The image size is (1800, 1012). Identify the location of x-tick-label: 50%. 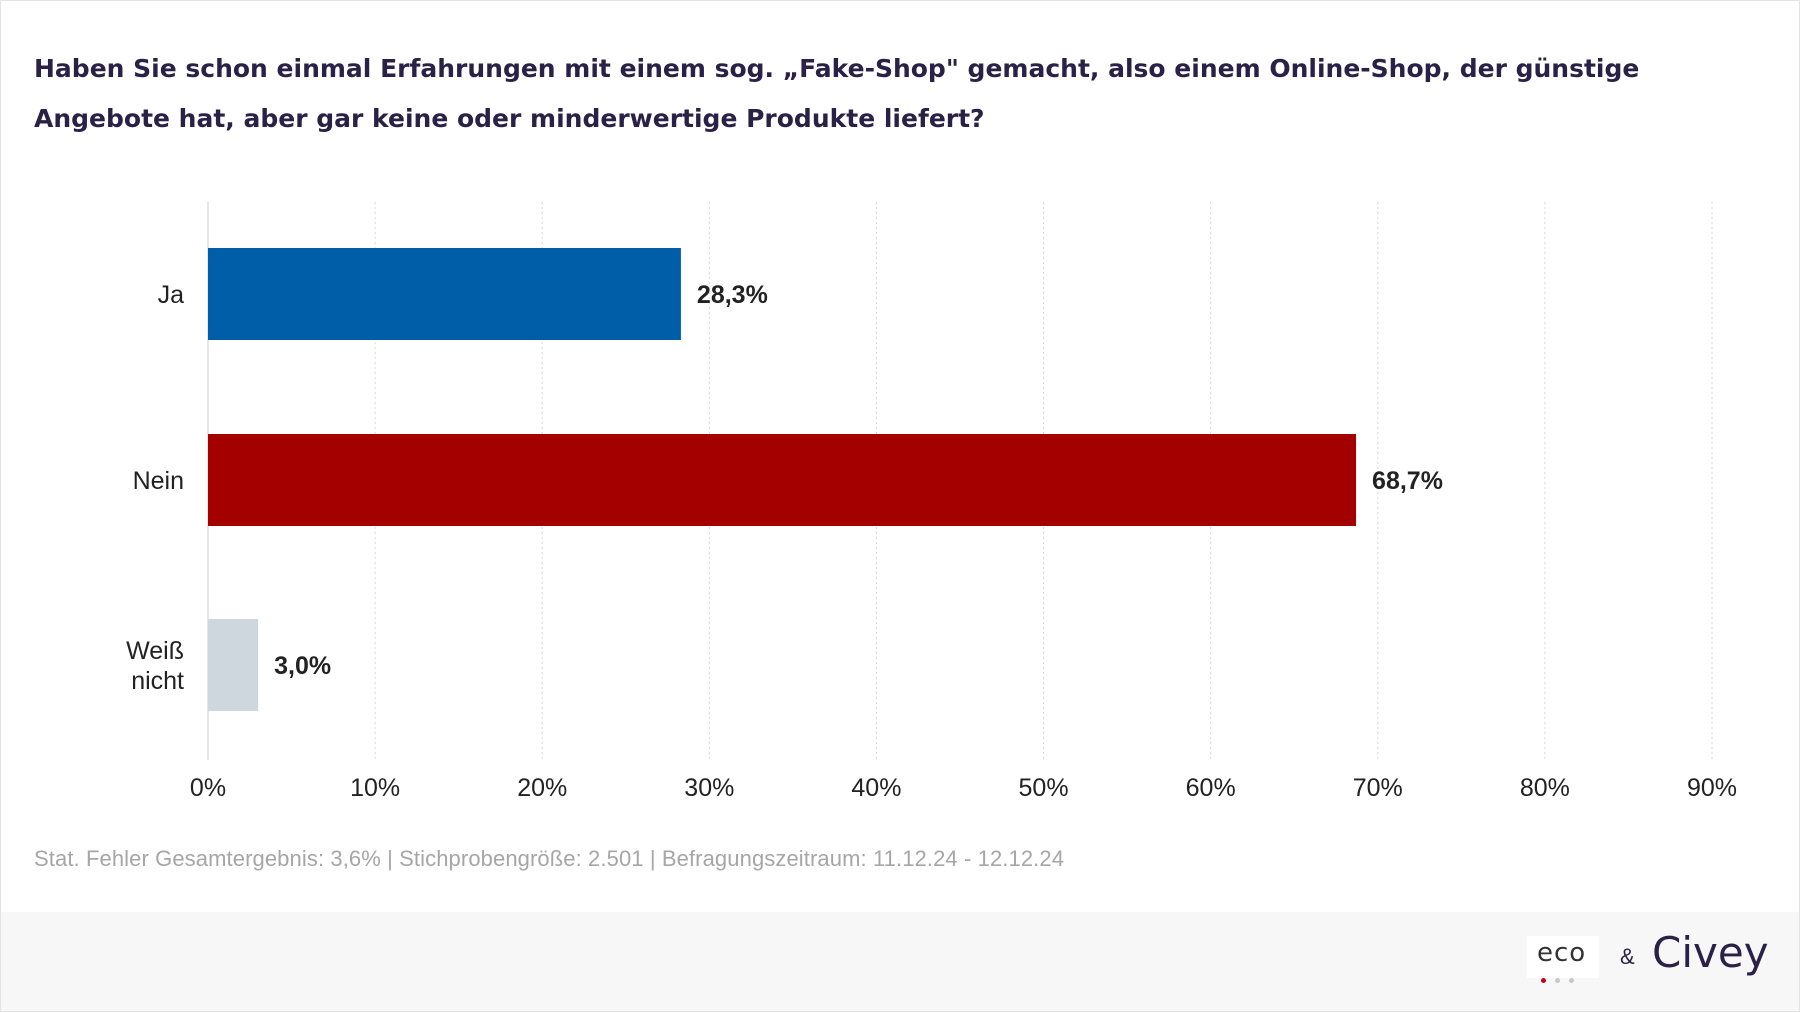
(1044, 787).